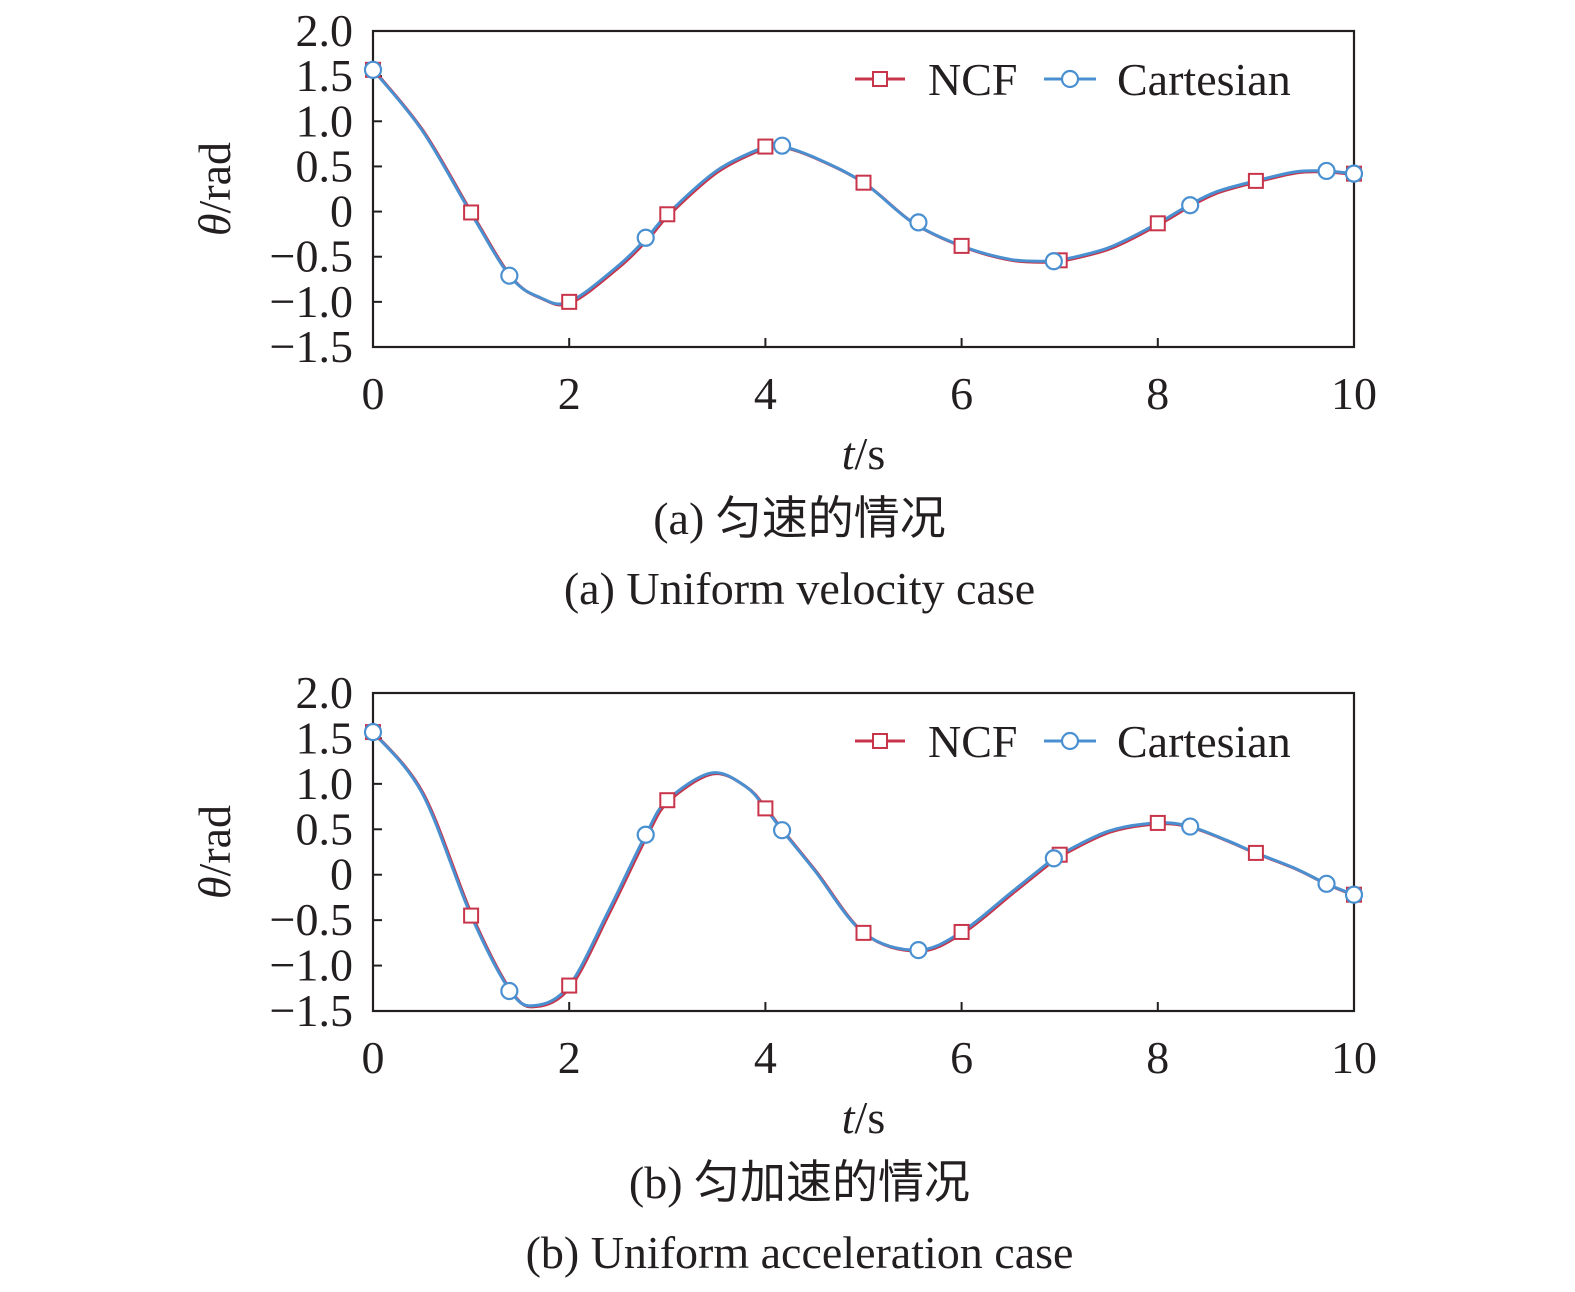 The width and height of the screenshot is (1575, 1292). What do you see at coordinates (799, 588) in the screenshot?
I see `caption-a-english: (a) Uniform velocity case` at bounding box center [799, 588].